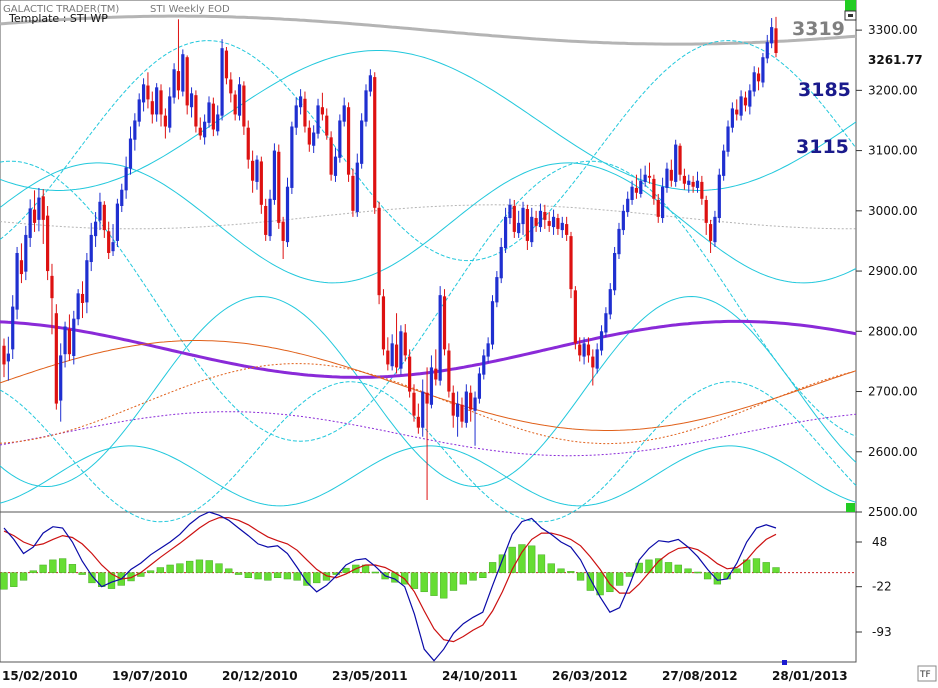 The width and height of the screenshot is (938, 688). Describe the element at coordinates (428, 349) in the screenshot. I see `purple-wave-main` at that location.